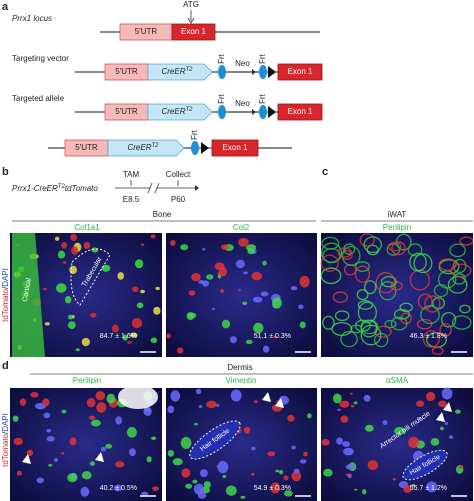 This screenshot has height=501, width=474. What do you see at coordinates (178, 174) in the screenshot?
I see `collect-label: Collect` at bounding box center [178, 174].